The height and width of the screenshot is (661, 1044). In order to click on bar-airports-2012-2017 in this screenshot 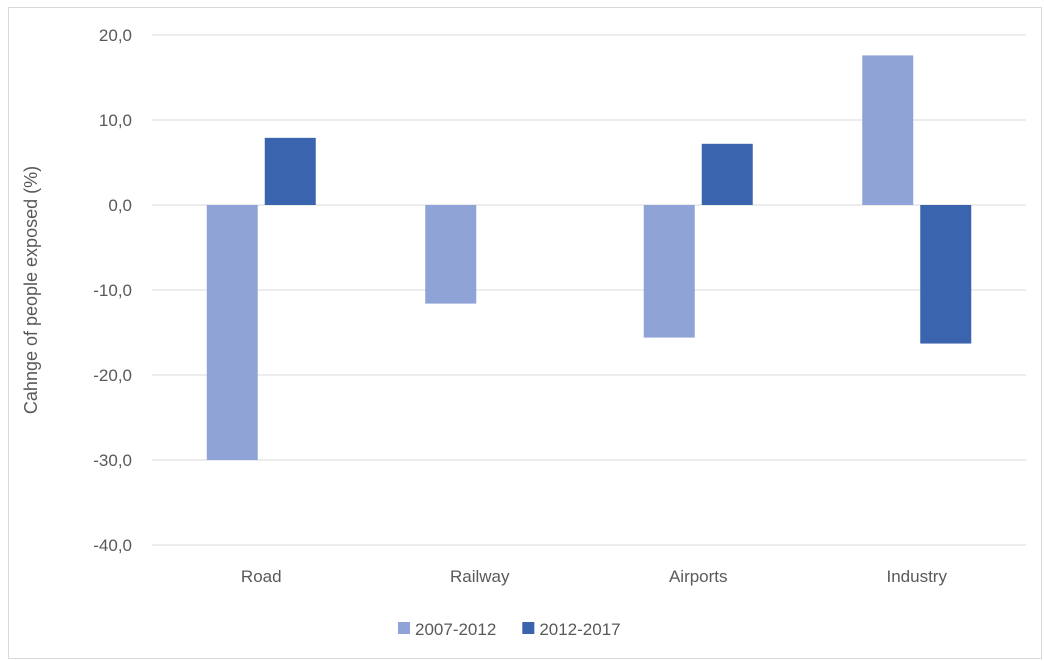, I will do `click(727, 174)`.